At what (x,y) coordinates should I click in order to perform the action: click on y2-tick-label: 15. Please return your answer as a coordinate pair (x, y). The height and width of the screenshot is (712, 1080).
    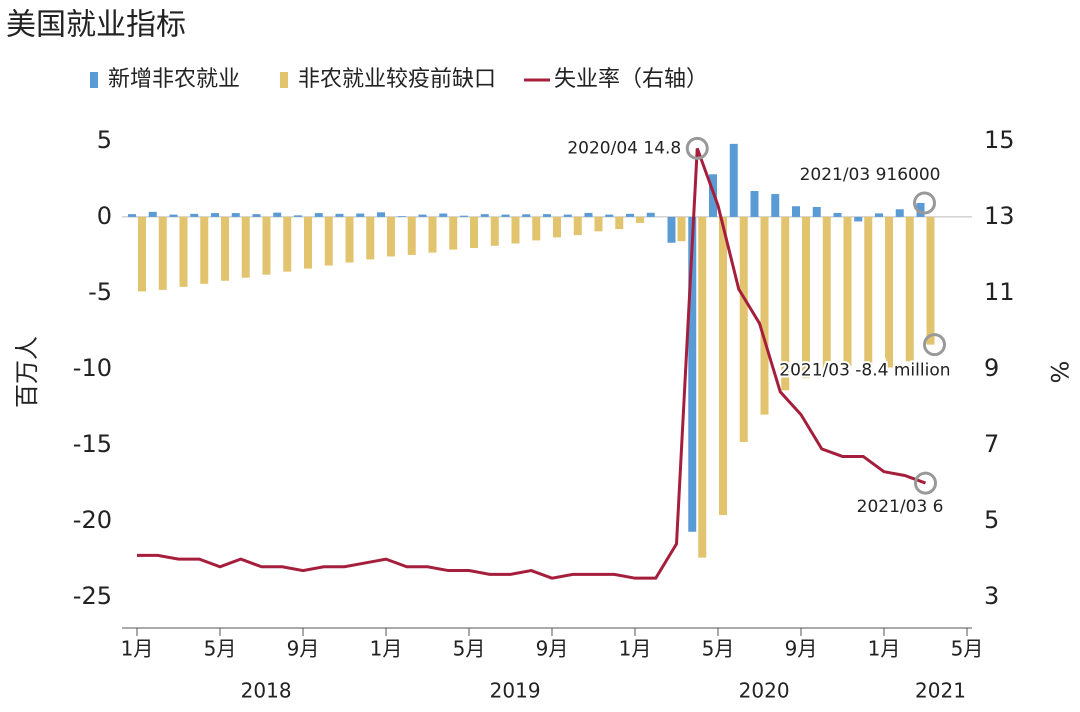
    Looking at the image, I should click on (999, 140).